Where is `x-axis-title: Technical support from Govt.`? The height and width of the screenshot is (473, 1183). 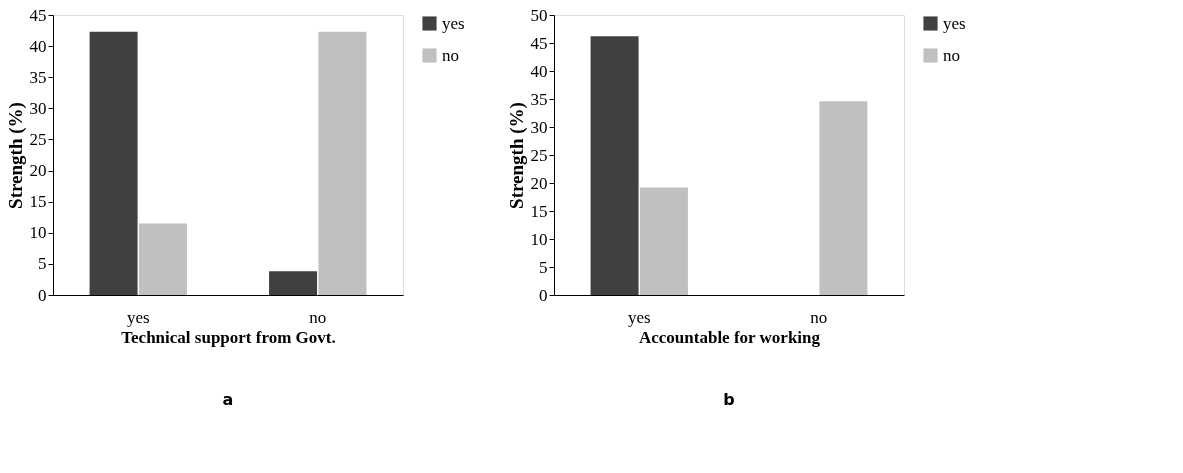
x-axis-title: Technical support from Govt. is located at coordinates (228, 337).